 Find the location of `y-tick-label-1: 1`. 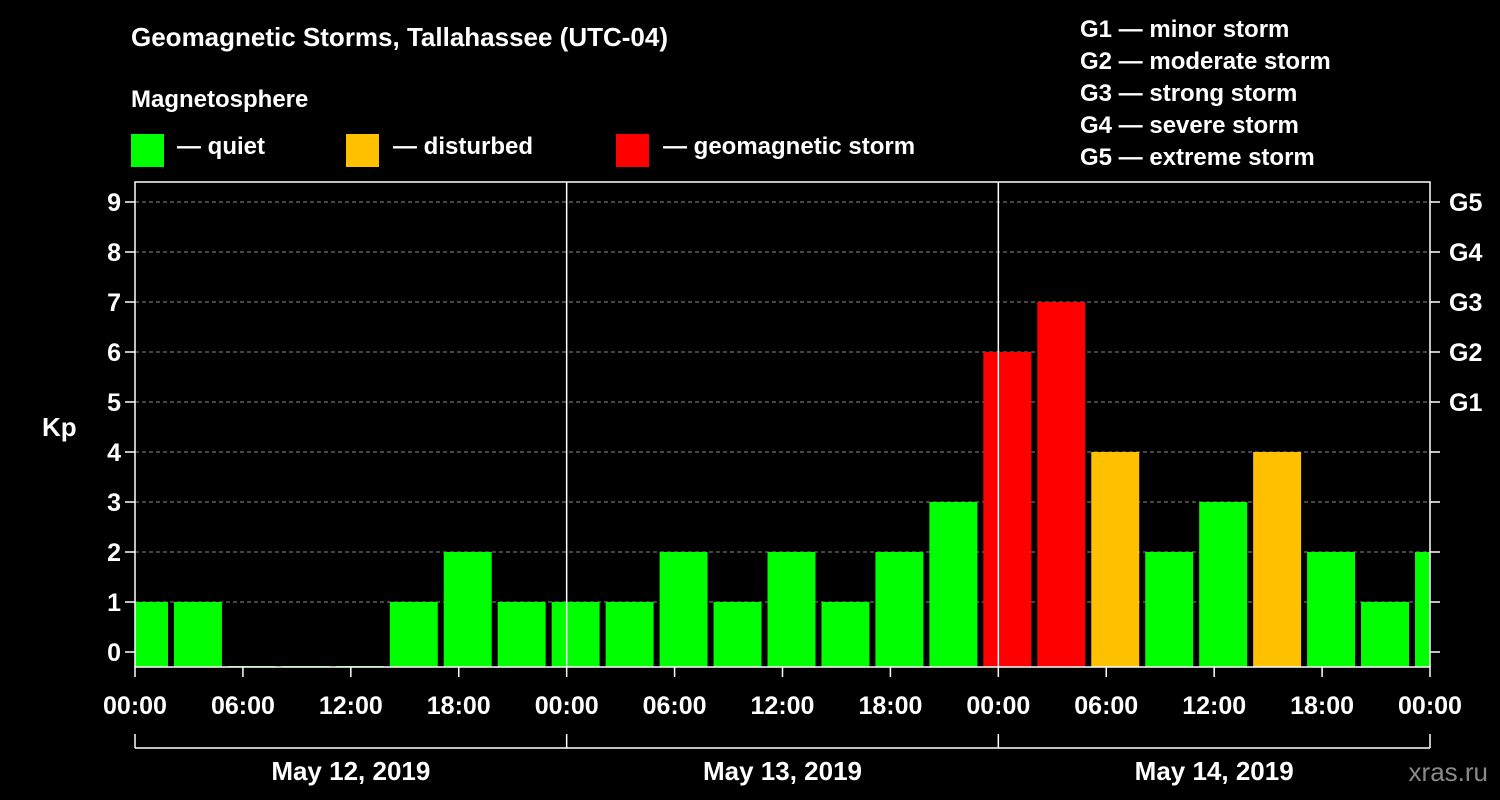

y-tick-label-1: 1 is located at coordinates (114, 603).